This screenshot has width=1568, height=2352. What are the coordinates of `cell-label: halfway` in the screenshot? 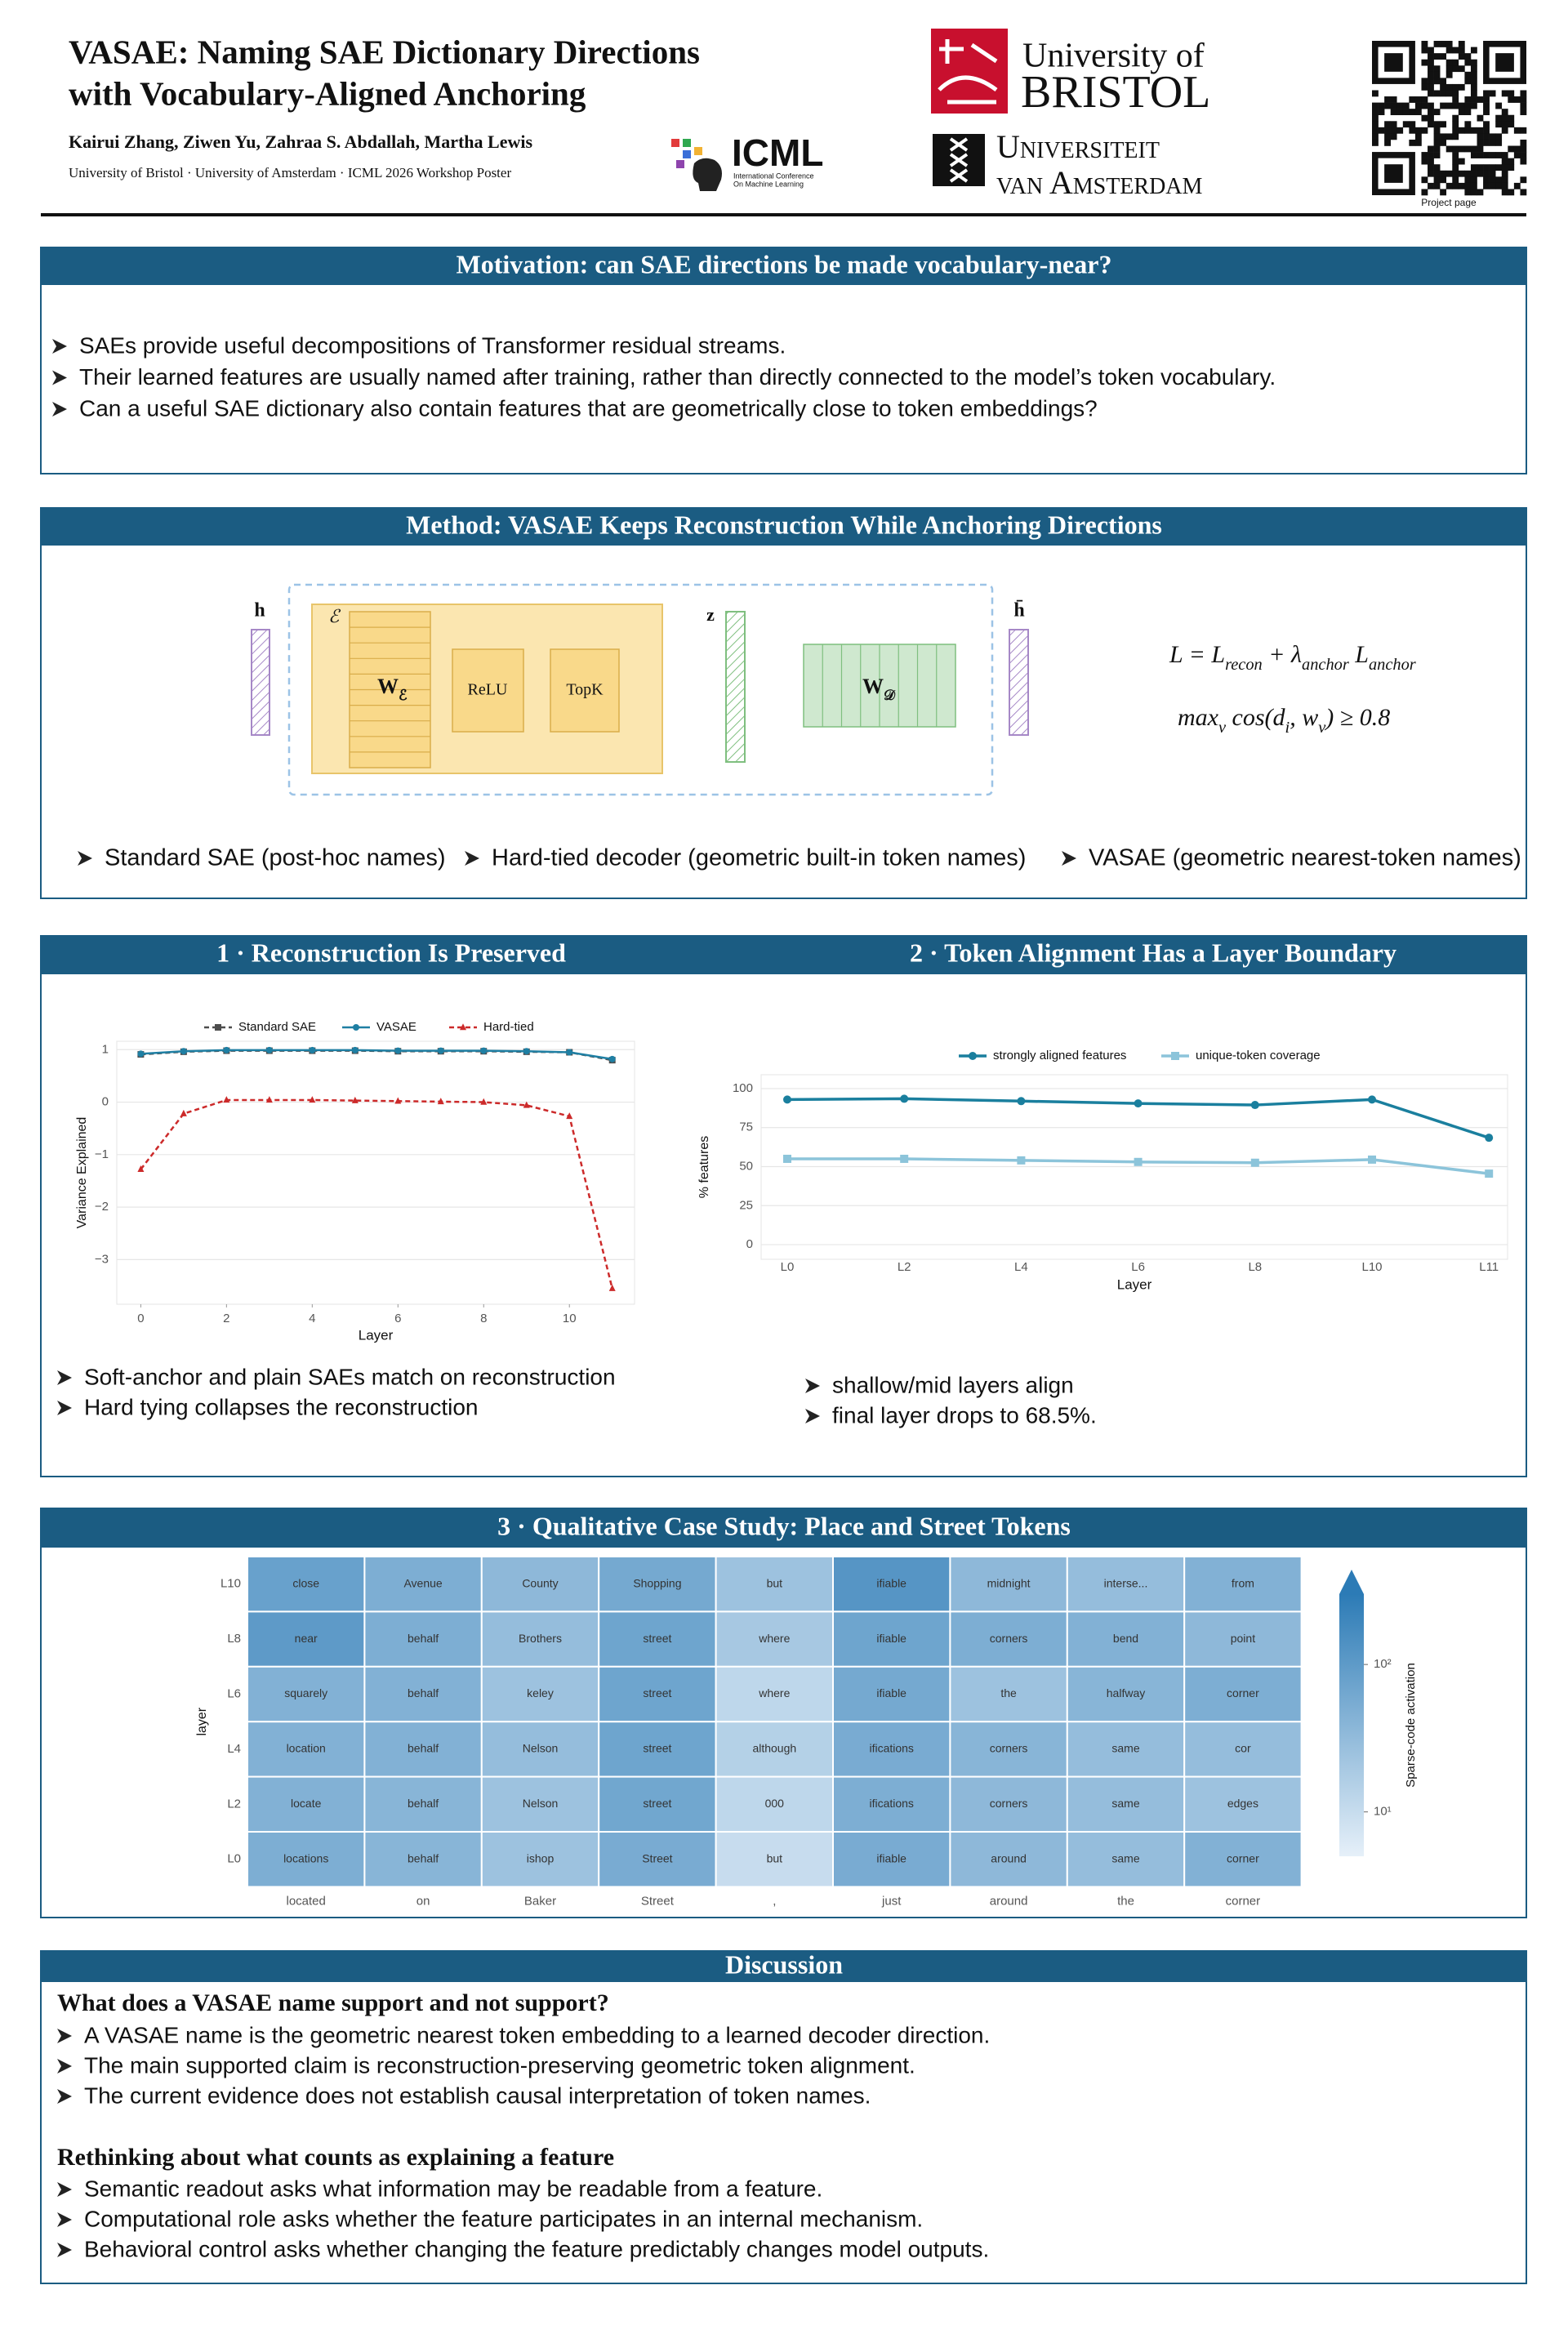 It's located at (1126, 1692).